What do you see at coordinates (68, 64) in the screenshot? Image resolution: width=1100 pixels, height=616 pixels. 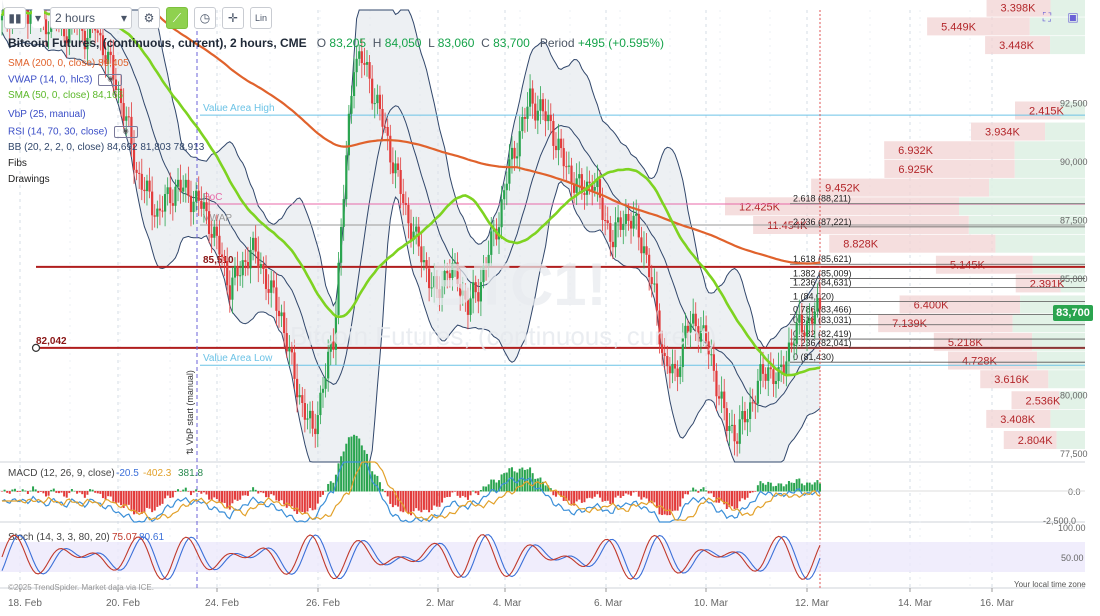 I see `legend-item: SMA (200, 0, close) 89,405` at bounding box center [68, 64].